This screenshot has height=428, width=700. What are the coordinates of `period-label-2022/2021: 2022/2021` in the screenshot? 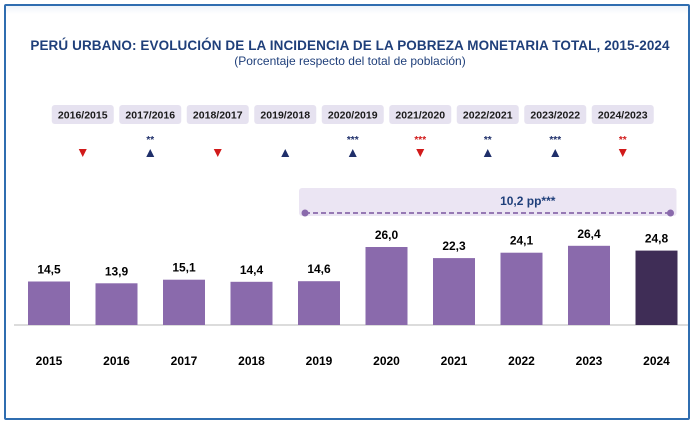 It's located at (488, 116).